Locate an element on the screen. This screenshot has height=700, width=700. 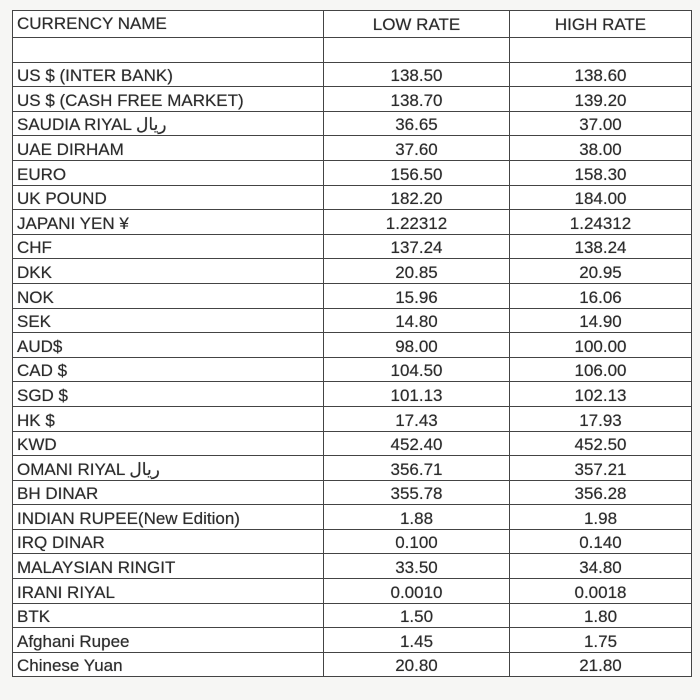
currency-name-cell: US $ (INTER BANK) is located at coordinates (168, 74).